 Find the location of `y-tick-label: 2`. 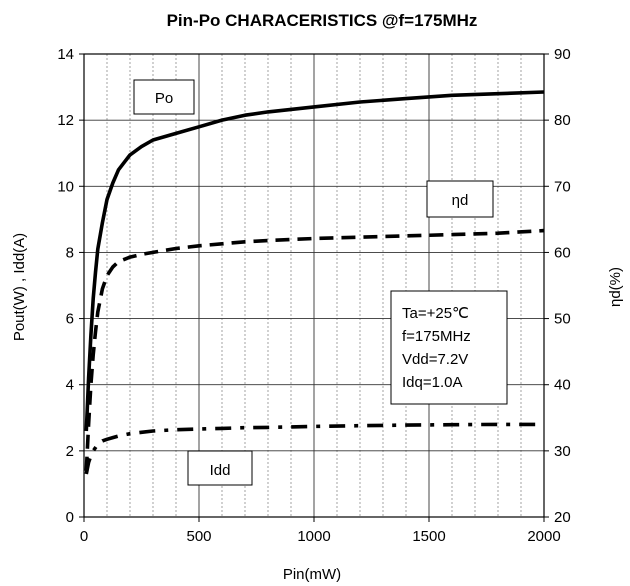

y-tick-label: 2 is located at coordinates (70, 451).